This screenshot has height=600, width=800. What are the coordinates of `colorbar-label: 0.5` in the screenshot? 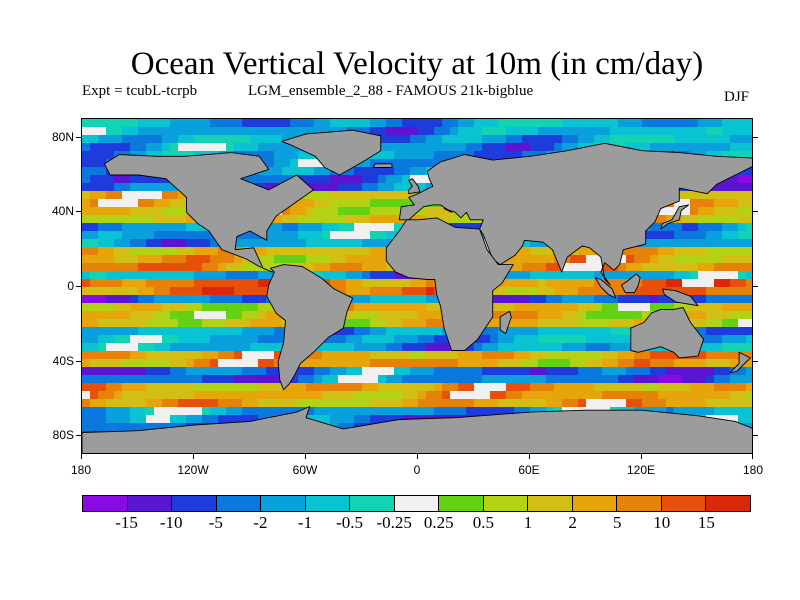 It's located at (483, 522).